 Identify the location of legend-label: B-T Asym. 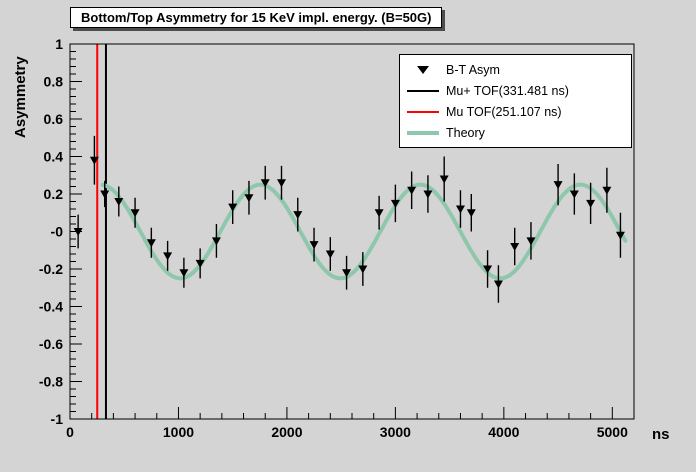
(473, 69).